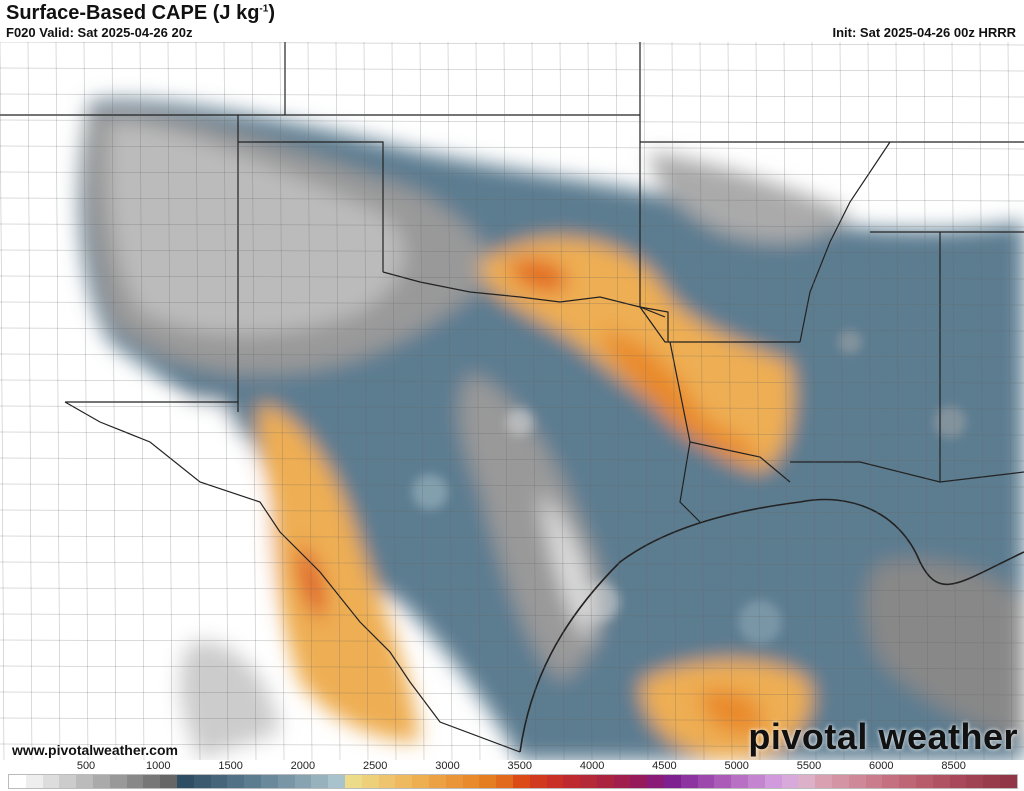 This screenshot has width=1024, height=791. I want to click on colorbar-label: 1000, so click(158, 766).